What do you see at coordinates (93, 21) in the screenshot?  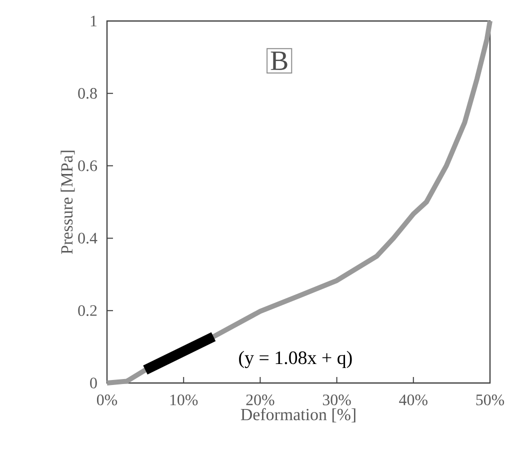 I see `y-tick-label: 1` at bounding box center [93, 21].